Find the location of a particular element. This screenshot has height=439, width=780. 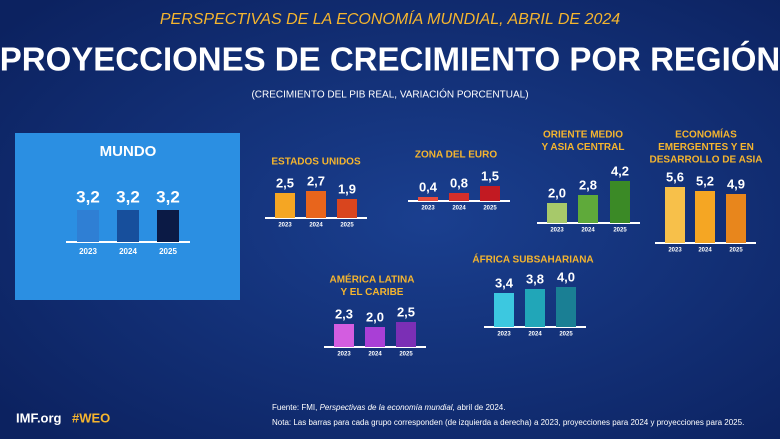

value-label: 2,3 is located at coordinates (344, 313).